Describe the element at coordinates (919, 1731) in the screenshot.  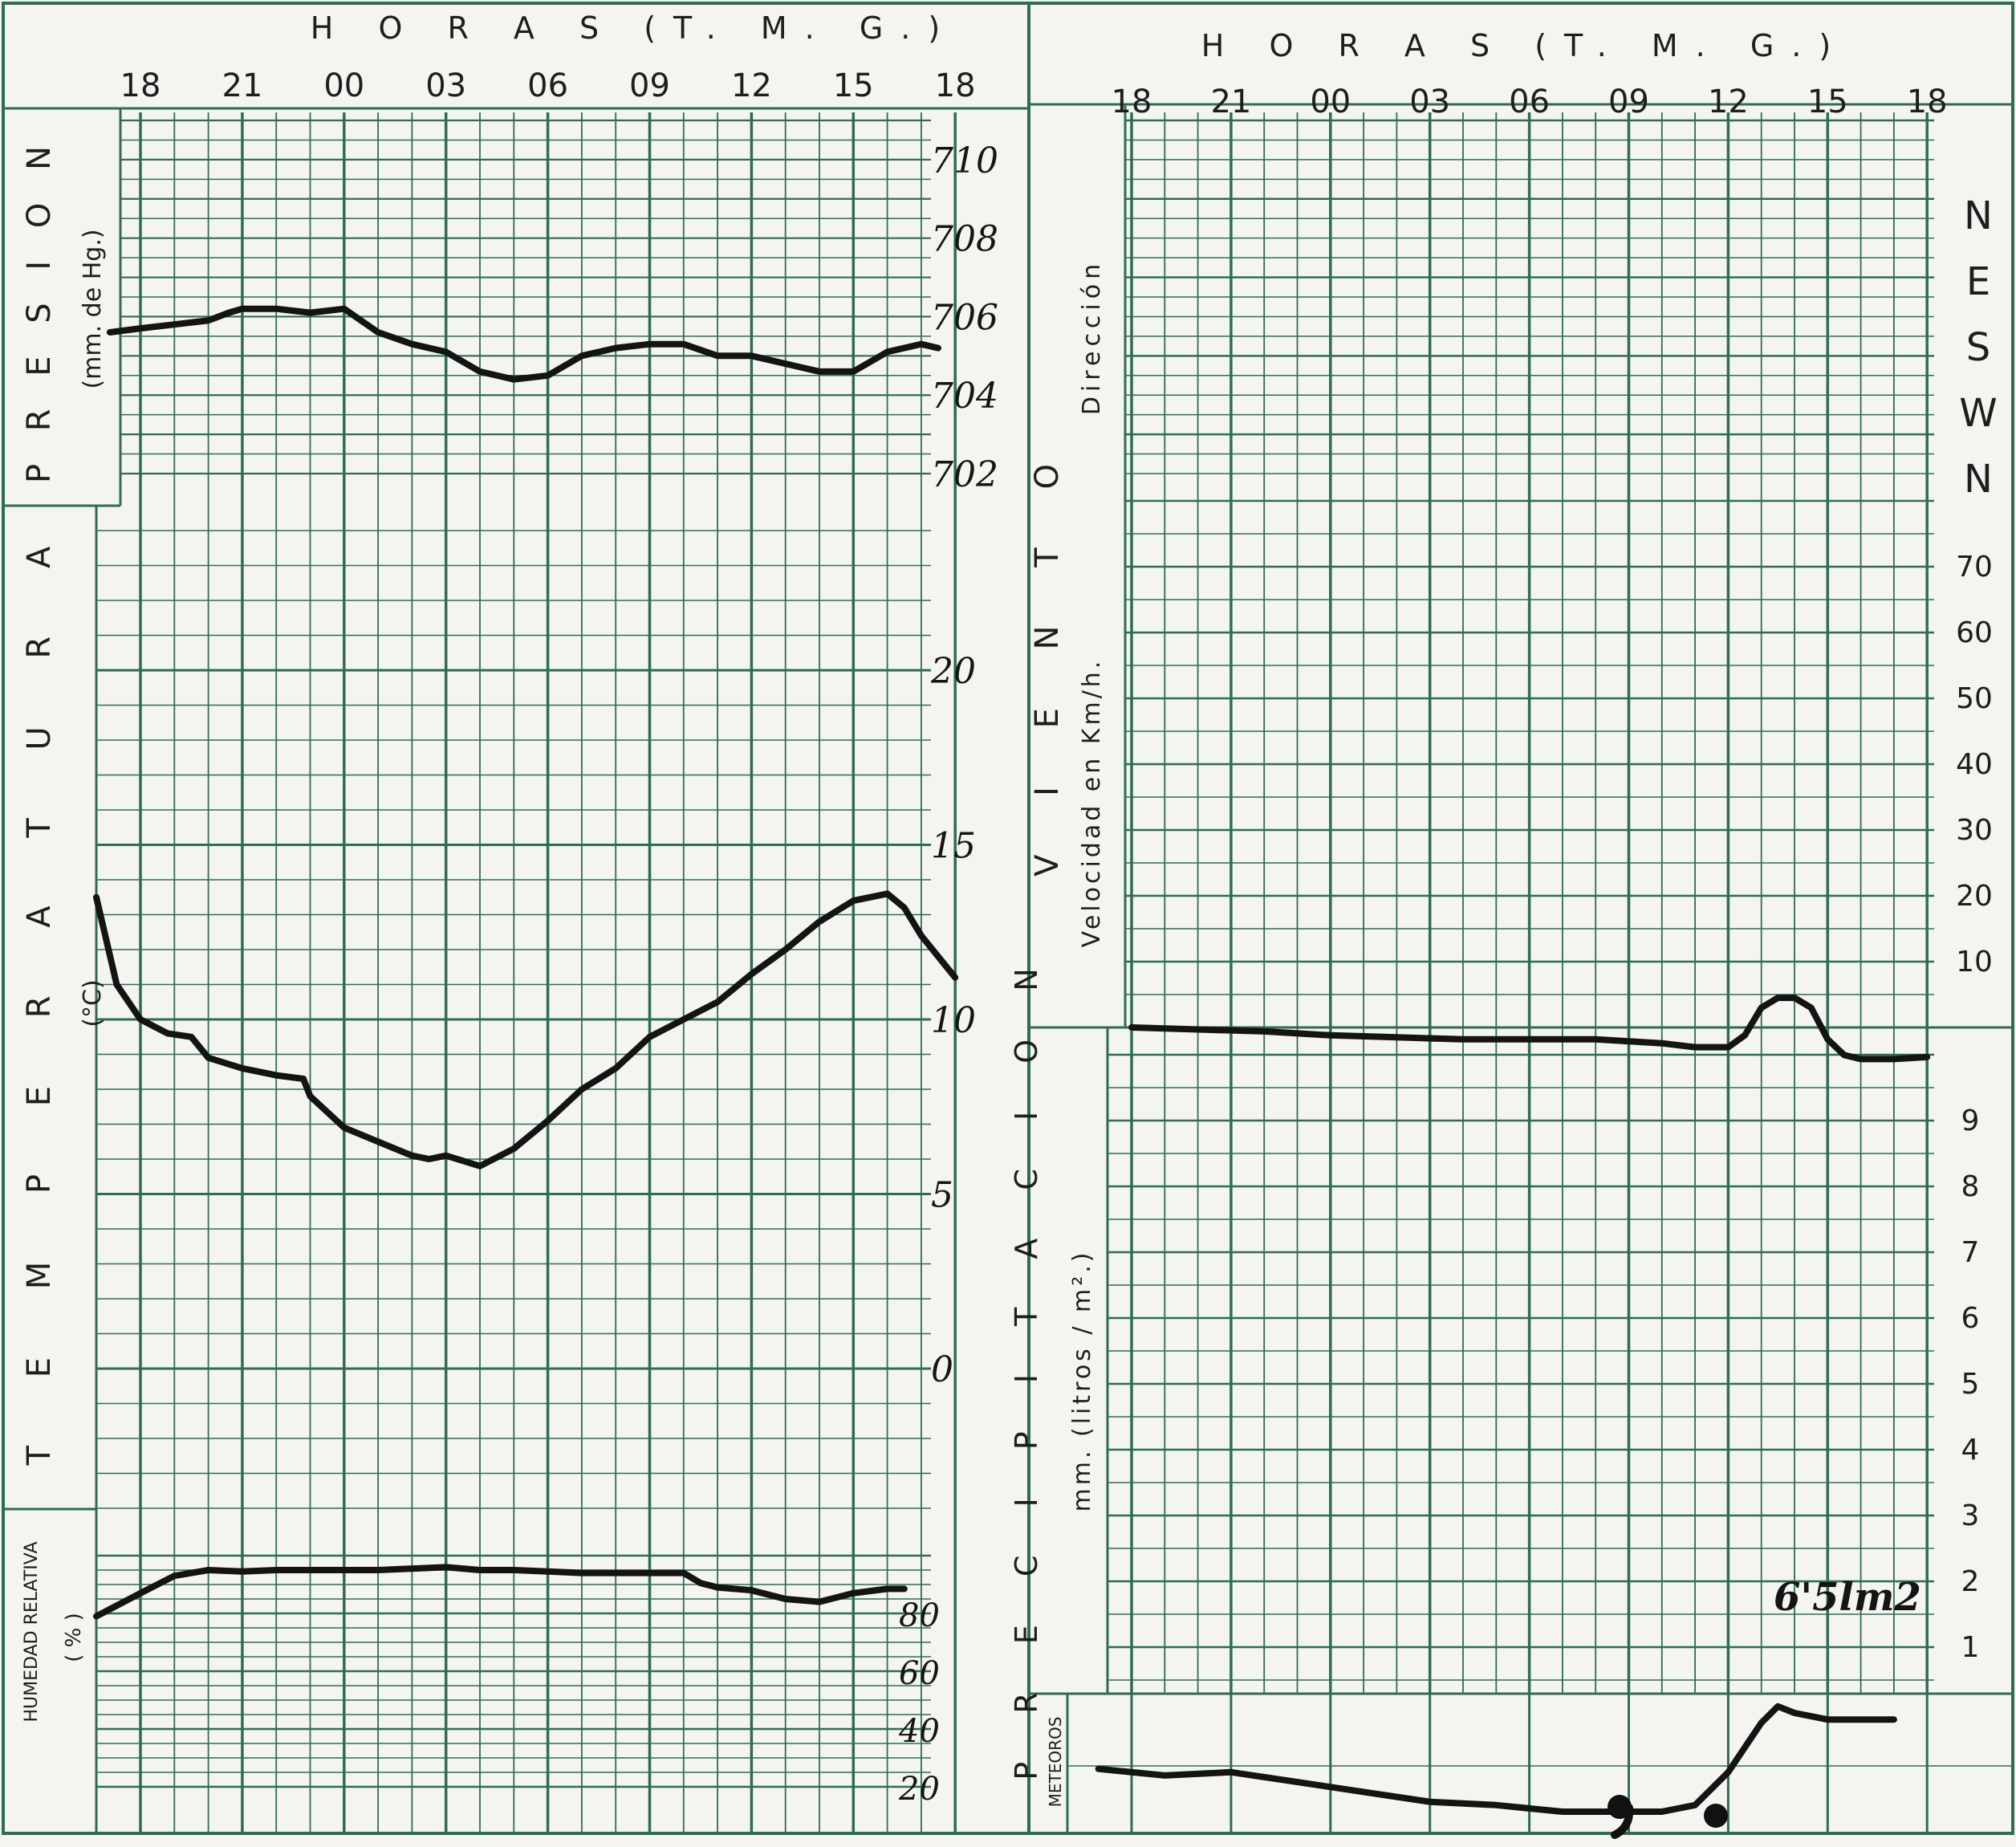
I see `humedad-scale-label: 40` at that location.